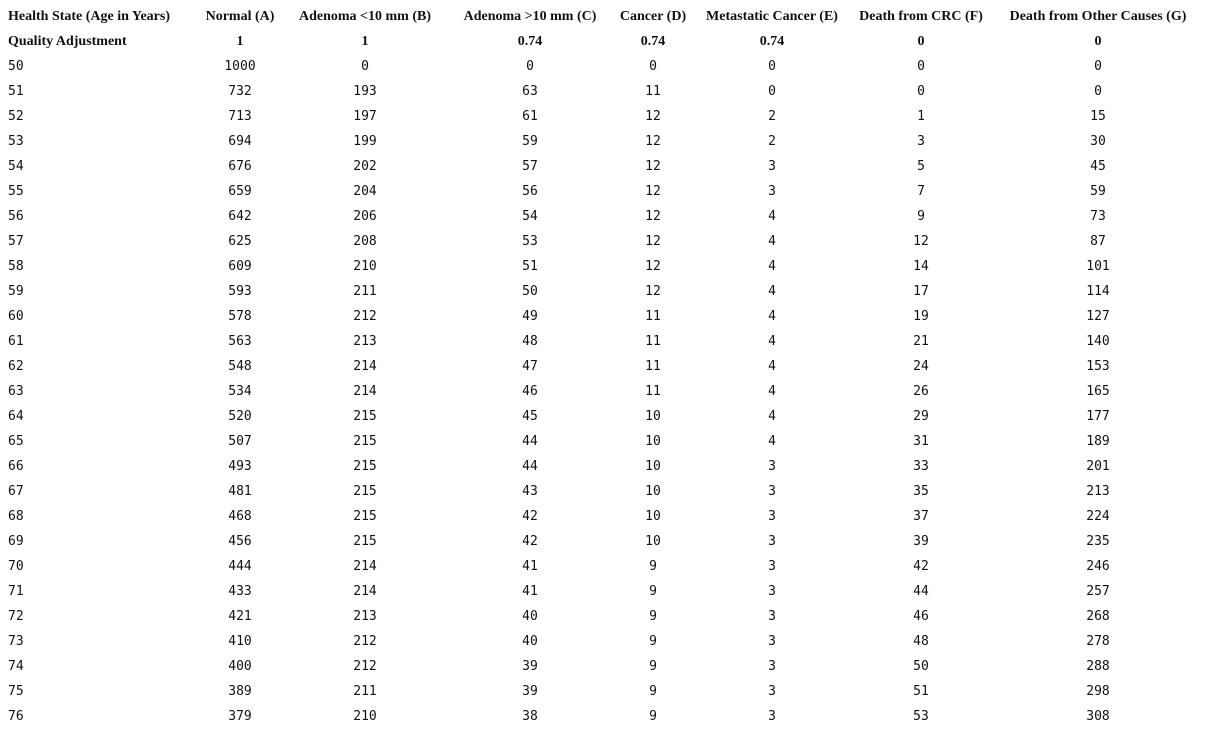  Describe the element at coordinates (365, 466) in the screenshot. I see `value-cell: 215` at that location.